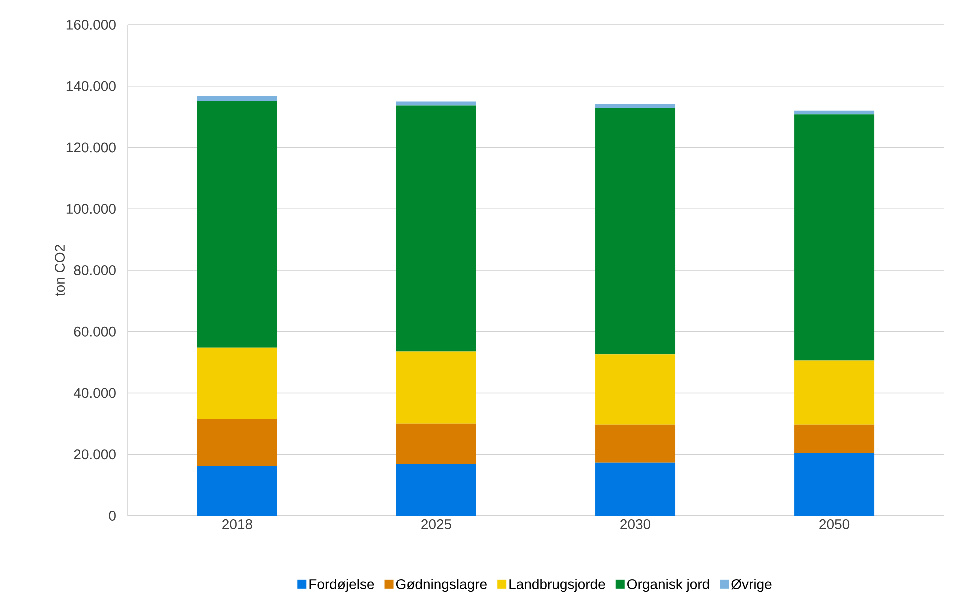  What do you see at coordinates (91, 147) in the screenshot?
I see `y-tick-label: 120.000` at bounding box center [91, 147].